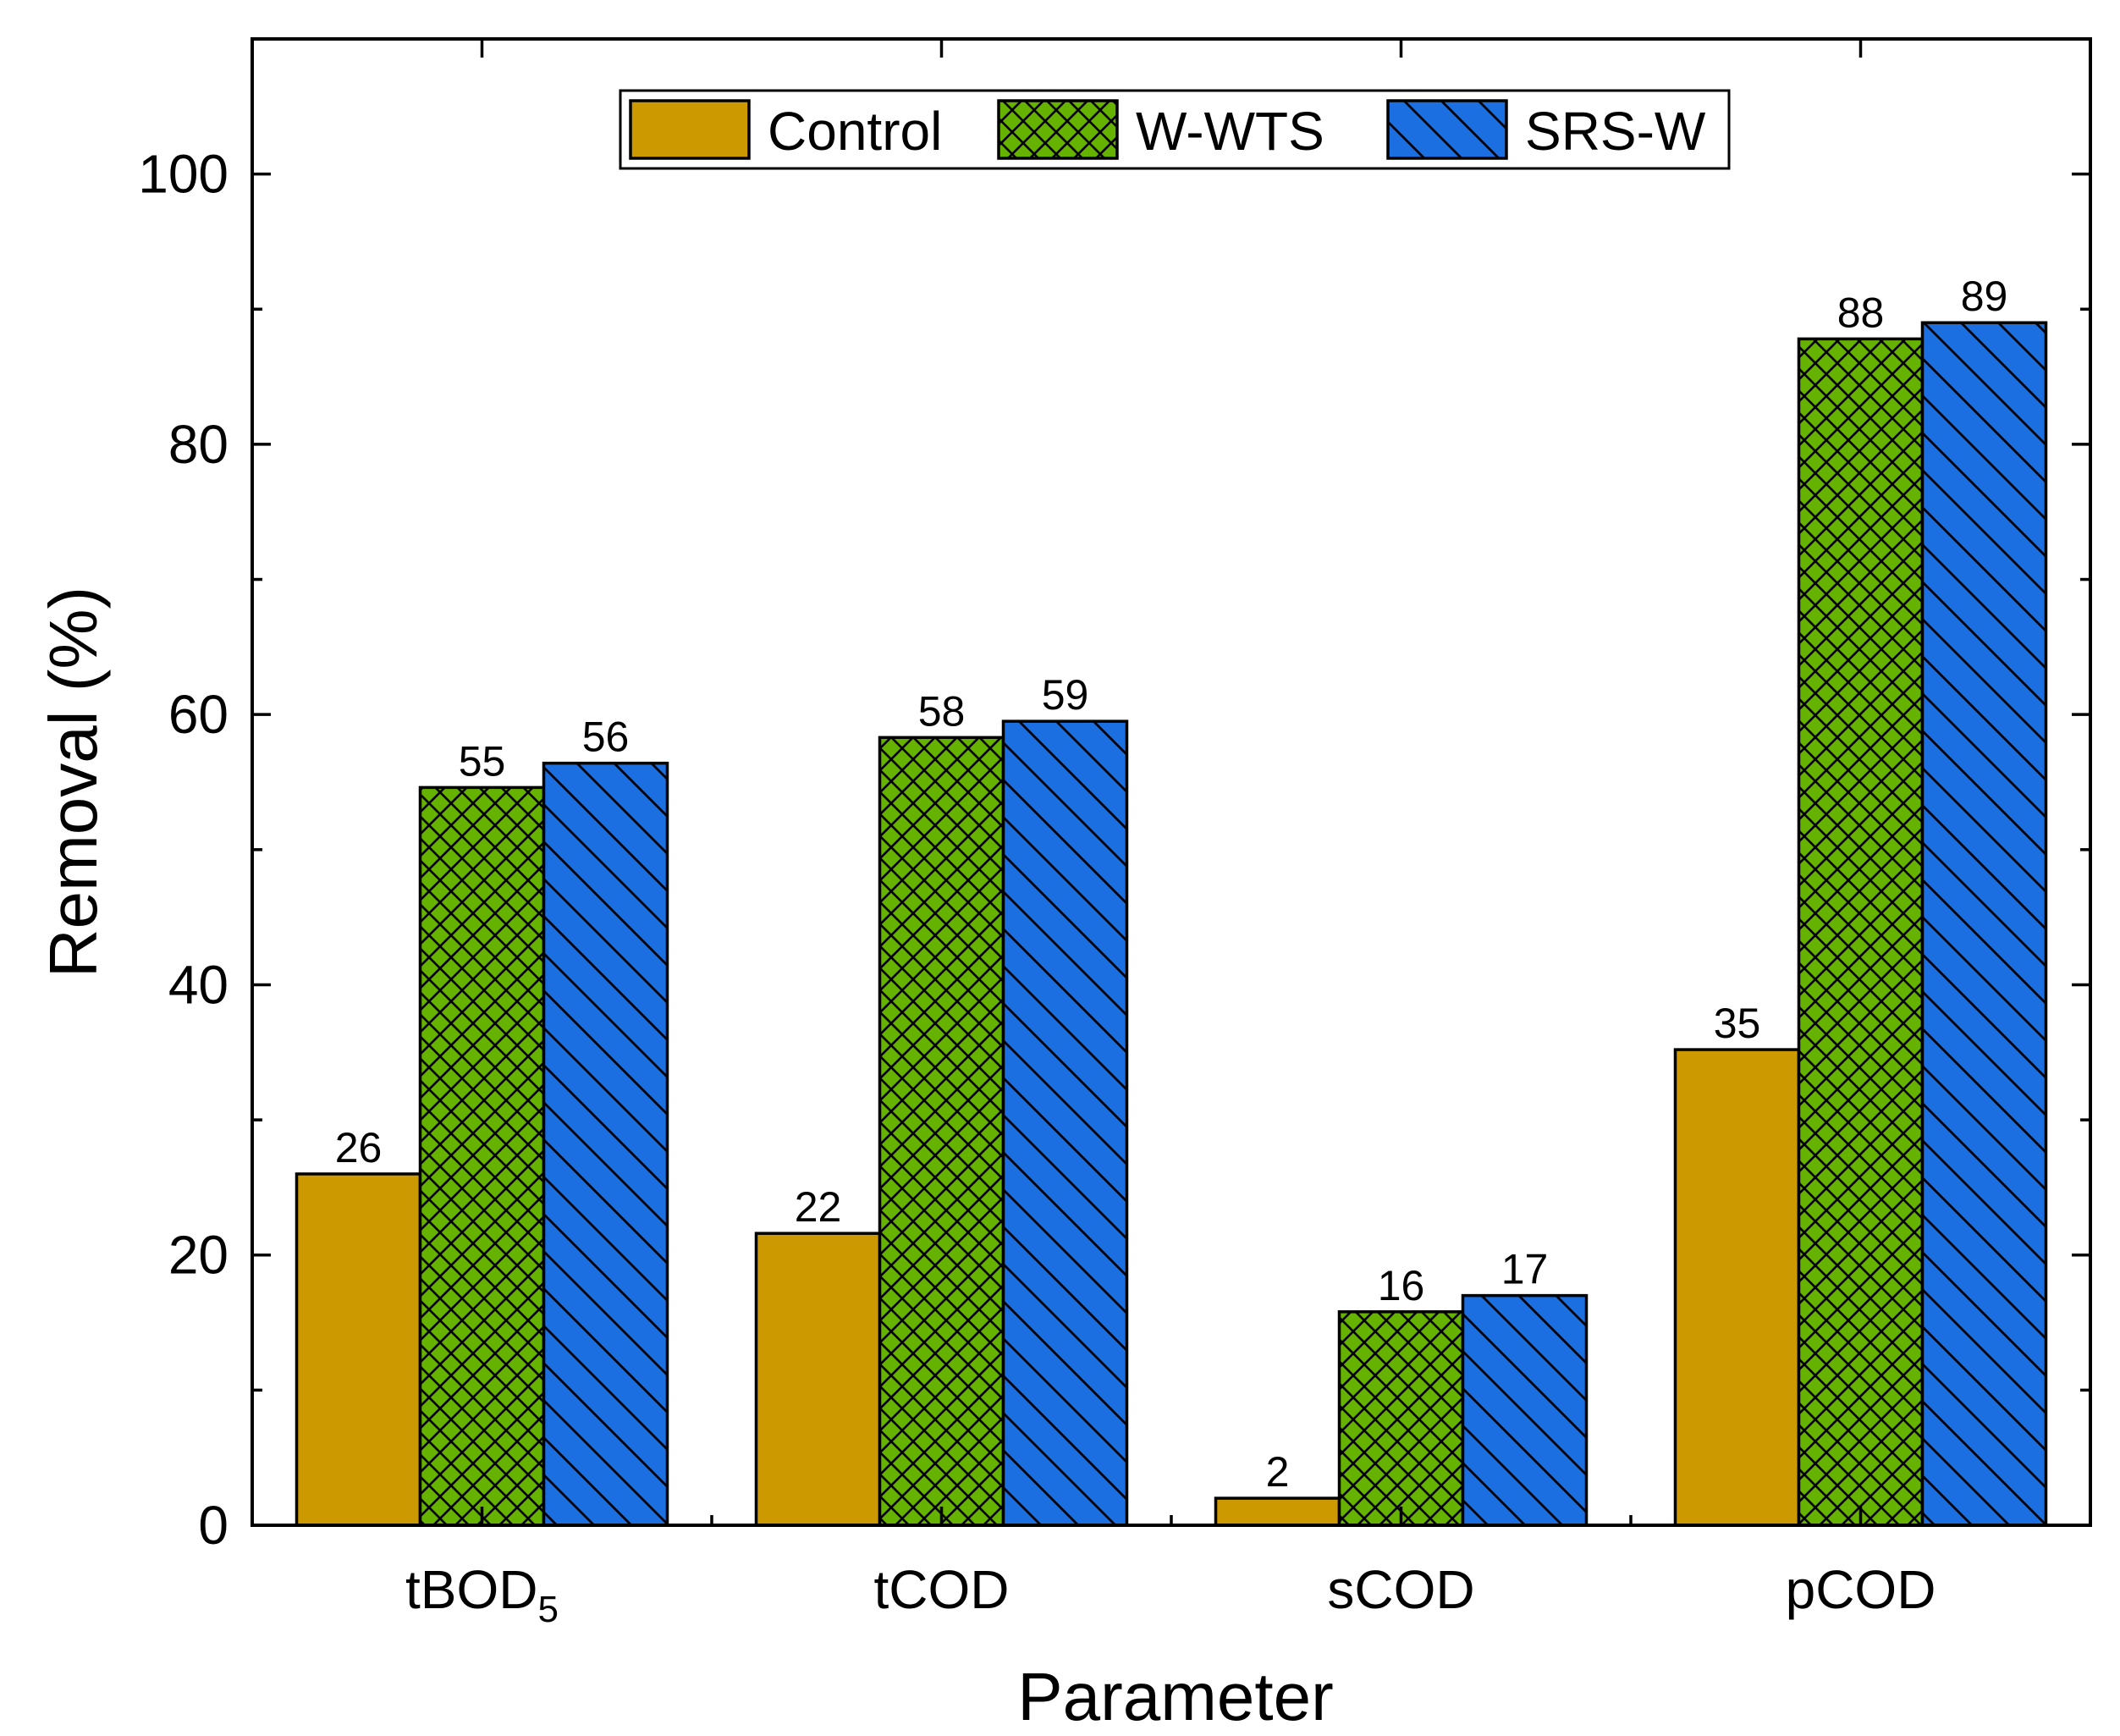 Image resolution: width=2120 pixels, height=1736 pixels. I want to click on data-label-w-wts-scod: 16, so click(1402, 1285).